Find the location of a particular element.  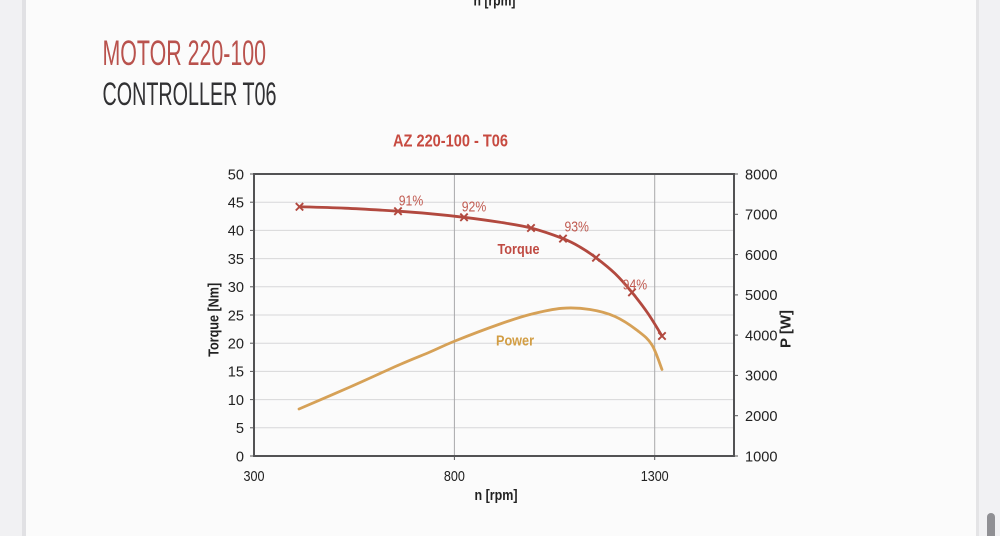

svg-text: MOTOR 220-100 is located at coordinates (185, 53).